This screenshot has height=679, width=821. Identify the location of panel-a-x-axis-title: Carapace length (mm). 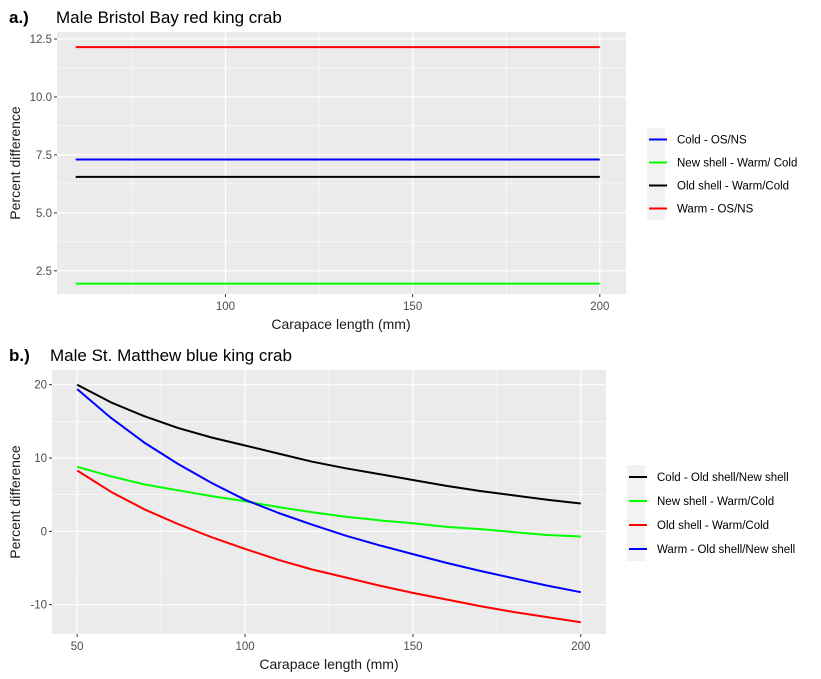
(340, 324).